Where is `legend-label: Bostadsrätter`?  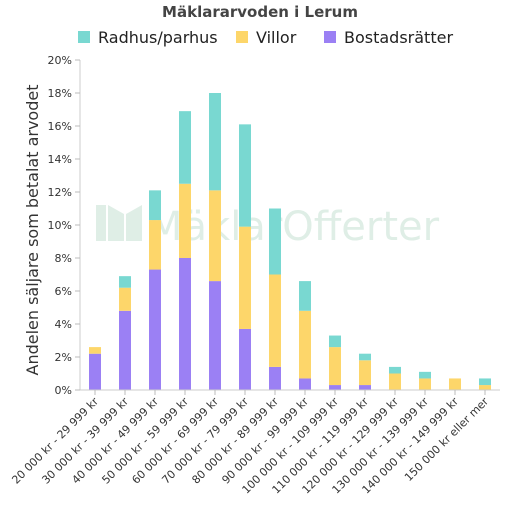 legend-label: Bostadsrätter is located at coordinates (398, 37).